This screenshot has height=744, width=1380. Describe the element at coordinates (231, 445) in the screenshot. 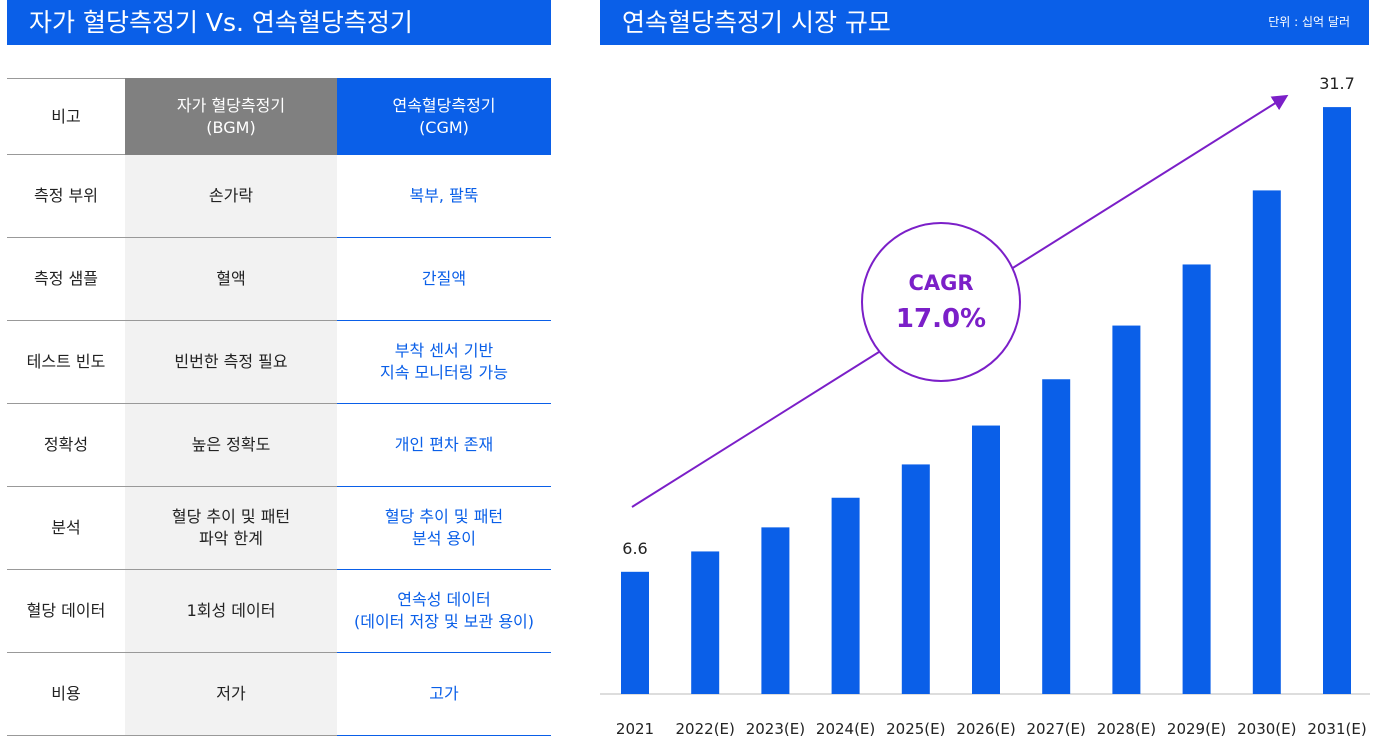

I see `table-cell: 높은 정확도` at that location.